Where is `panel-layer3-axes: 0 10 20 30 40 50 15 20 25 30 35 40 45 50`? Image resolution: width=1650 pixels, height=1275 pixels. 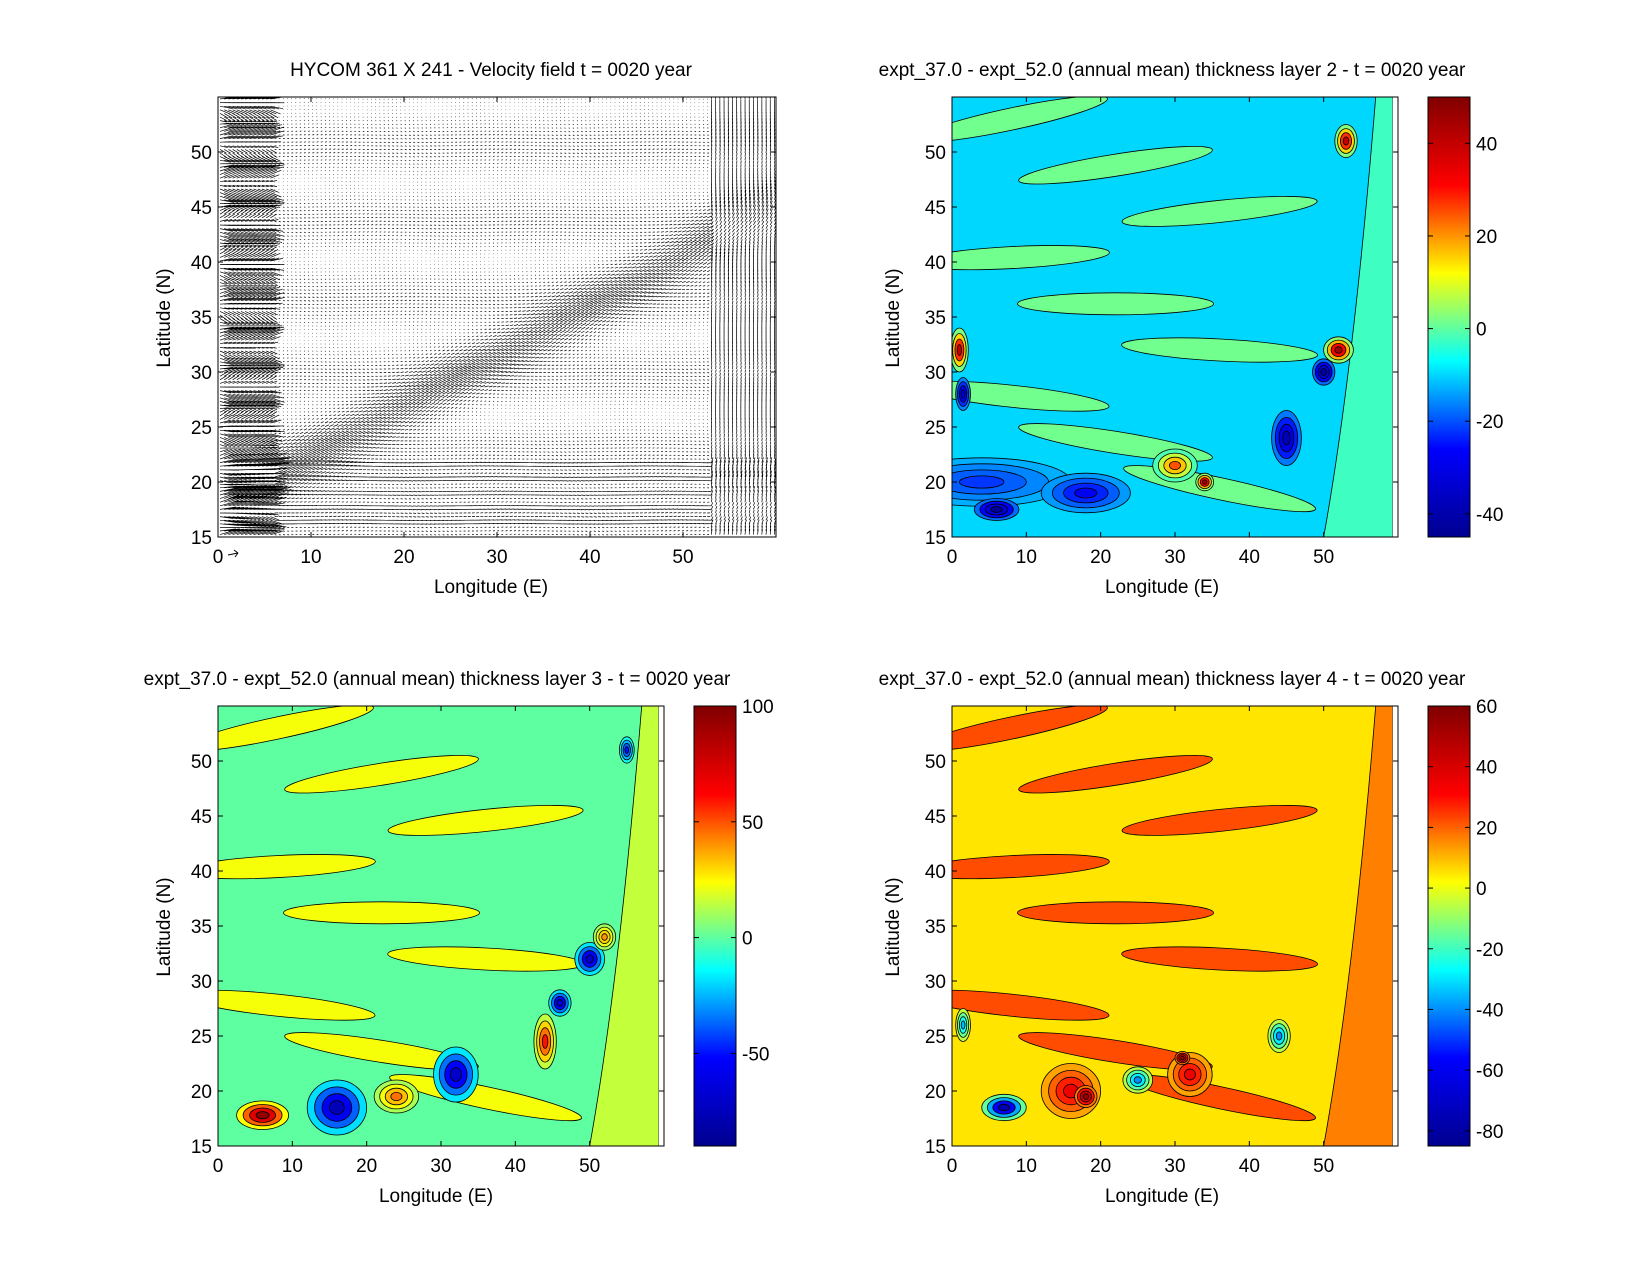
panel-layer3-axes: 0 10 20 30 40 50 15 20 25 30 35 40 45 50 is located at coordinates (428, 941).